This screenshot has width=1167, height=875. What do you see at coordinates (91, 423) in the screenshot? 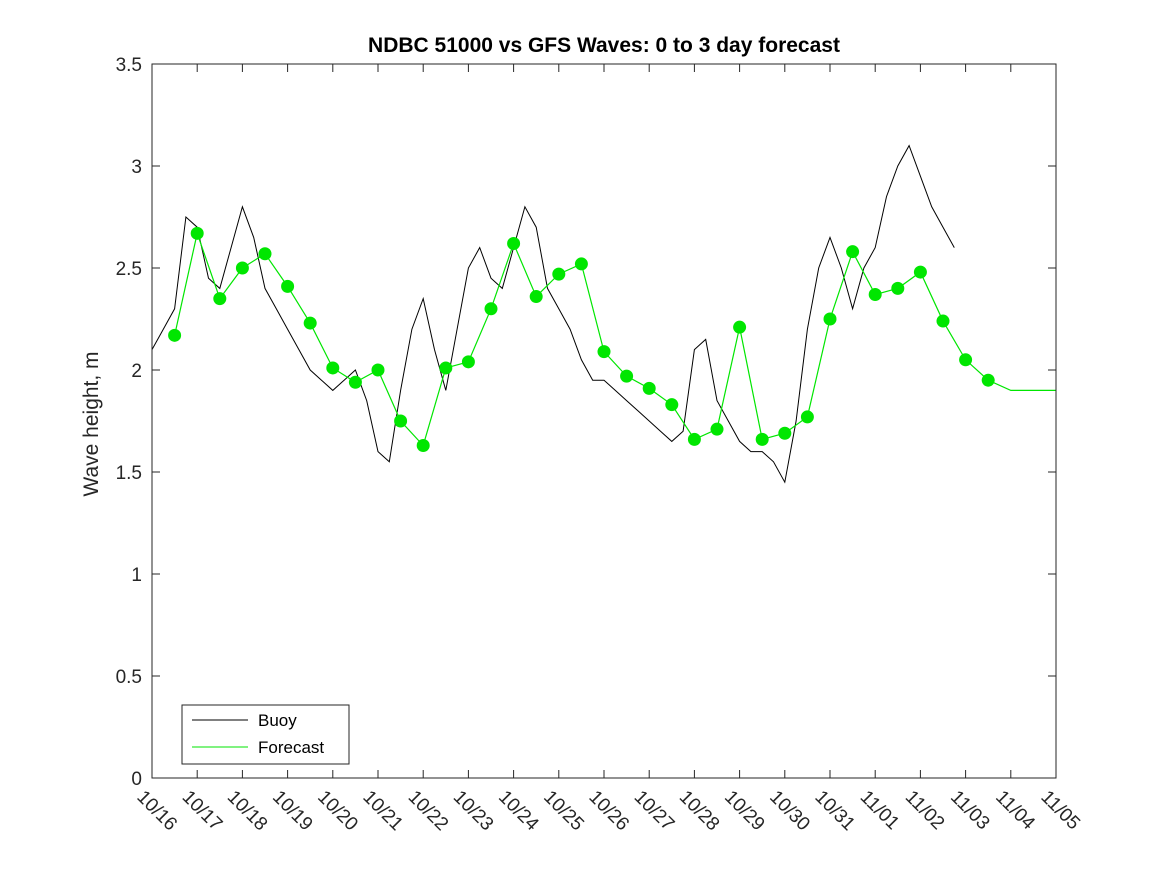
I see `y-axis-label: Wave height, m` at bounding box center [91, 423].